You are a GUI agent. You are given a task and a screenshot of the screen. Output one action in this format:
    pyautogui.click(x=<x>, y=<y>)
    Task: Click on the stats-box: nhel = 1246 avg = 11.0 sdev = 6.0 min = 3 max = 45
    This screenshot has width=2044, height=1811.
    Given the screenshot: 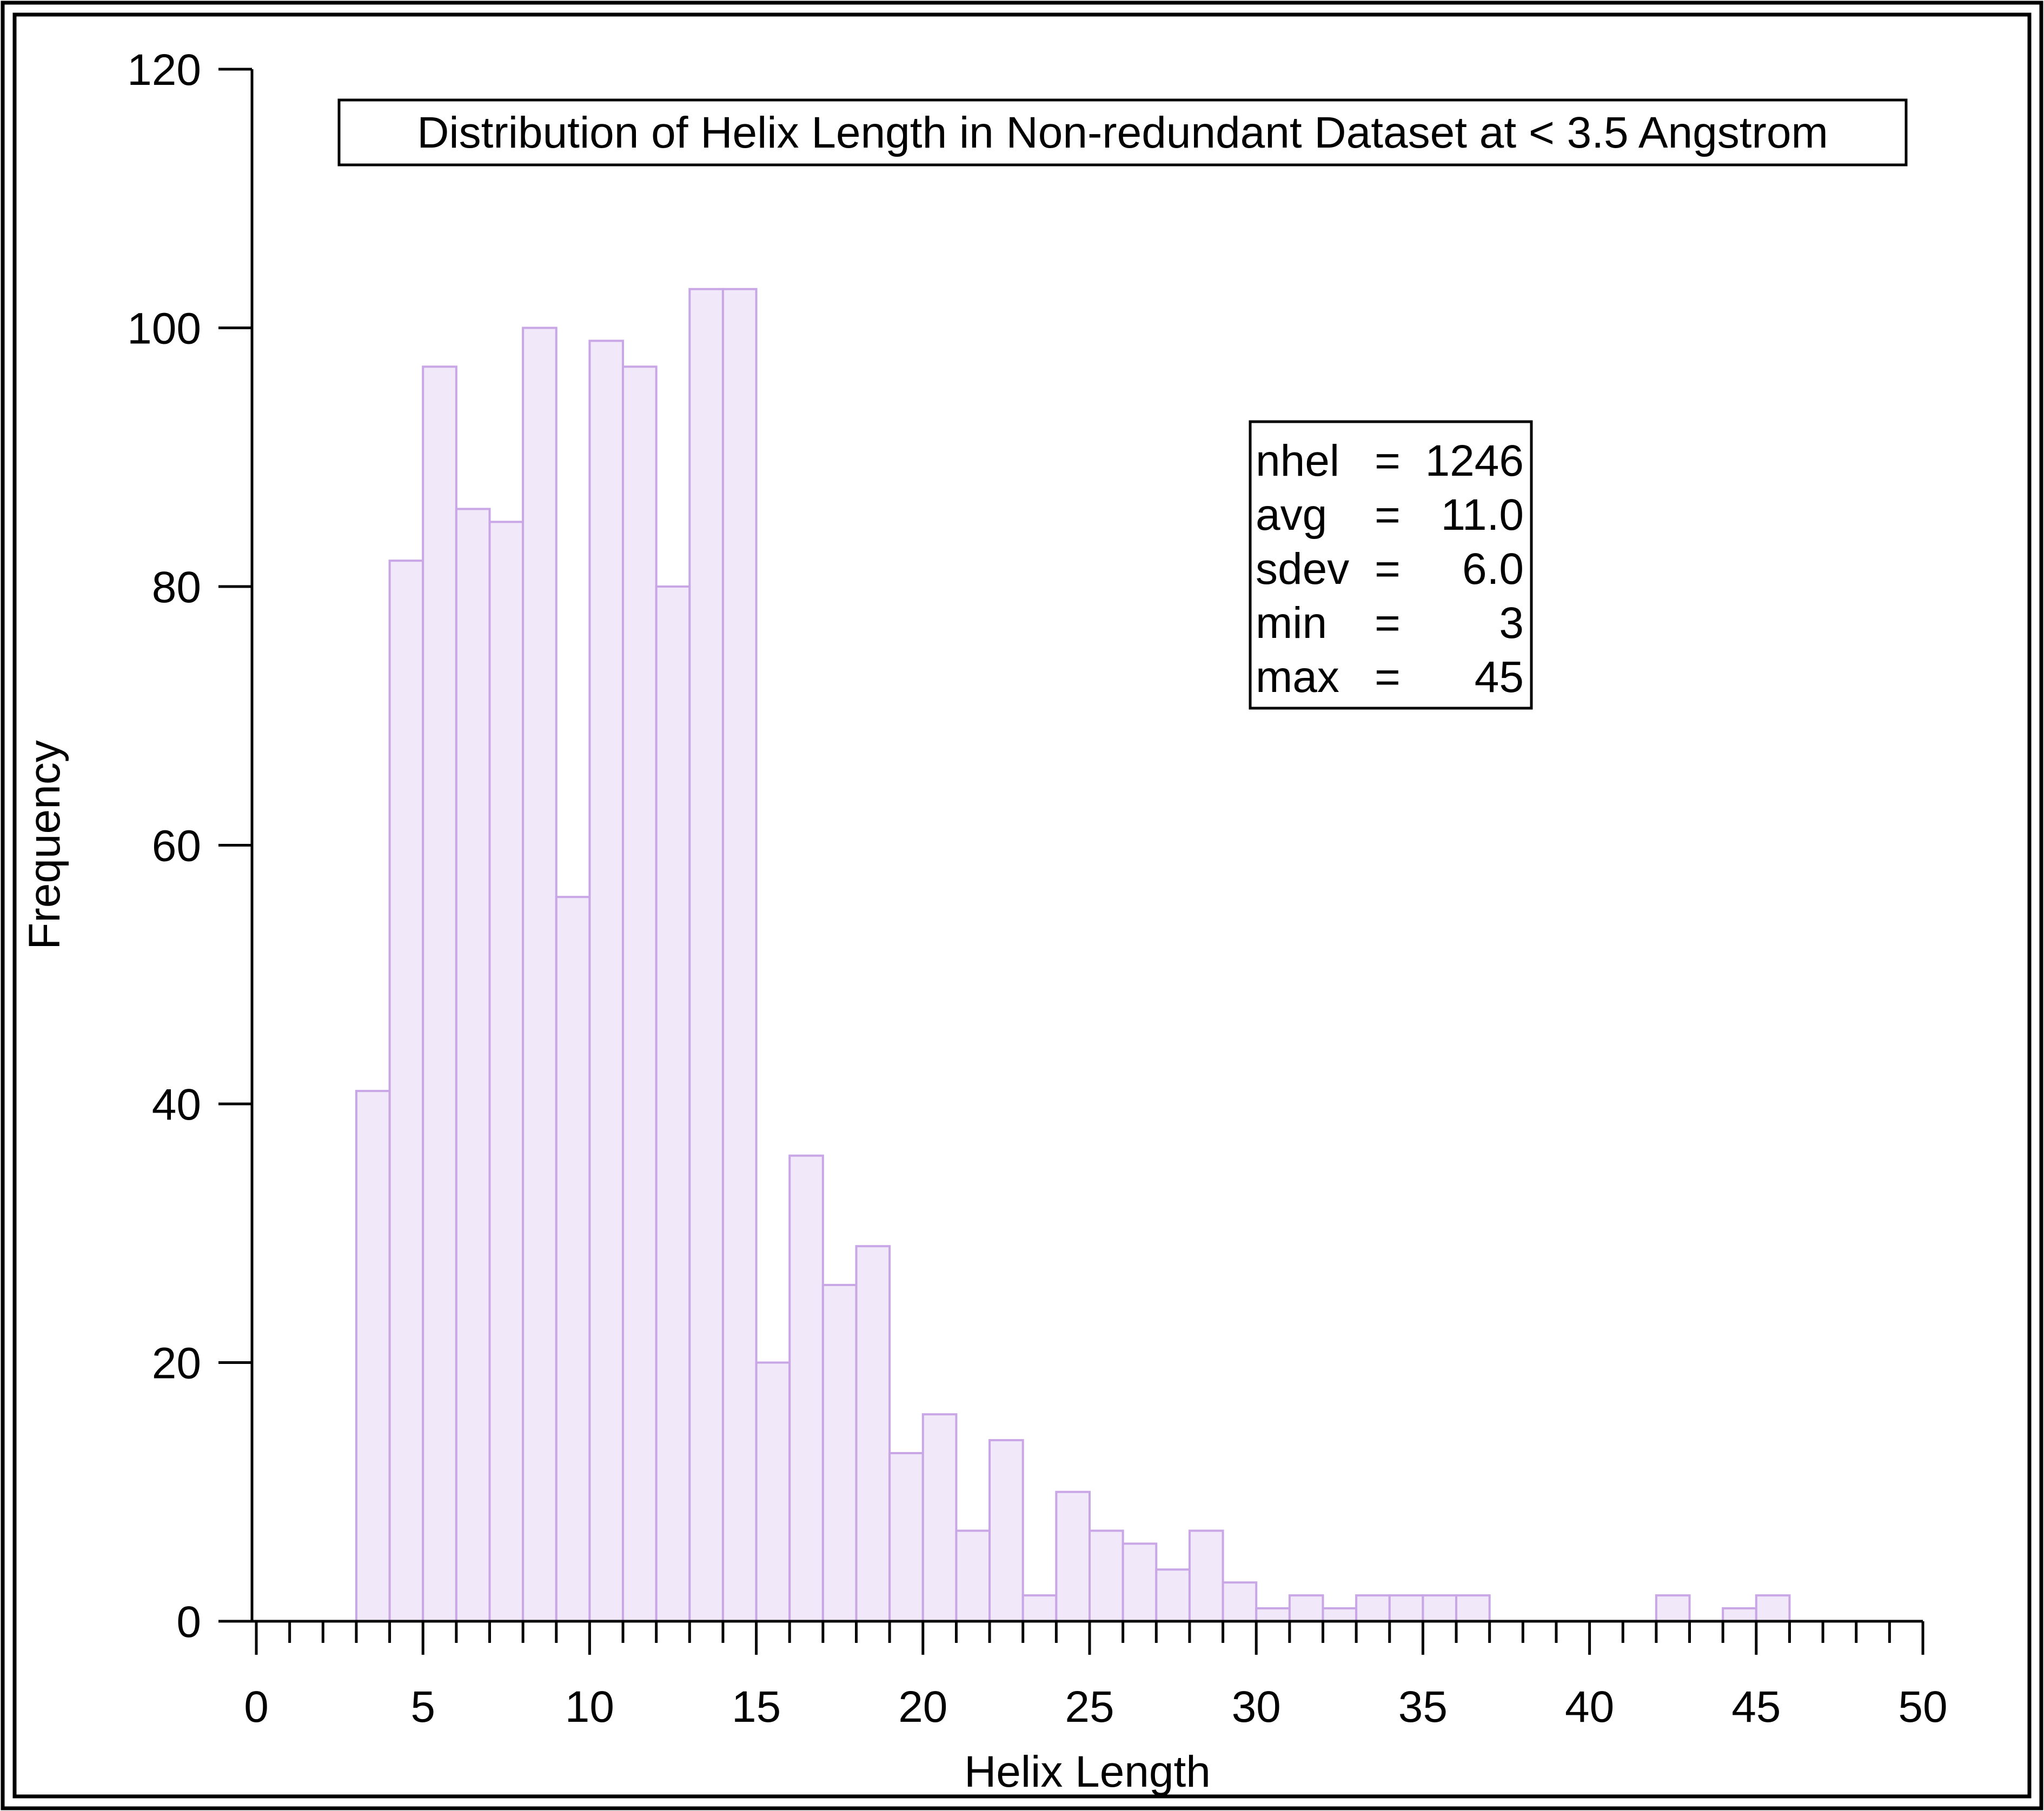 What is the action you would take?
    pyautogui.click(x=1391, y=565)
    